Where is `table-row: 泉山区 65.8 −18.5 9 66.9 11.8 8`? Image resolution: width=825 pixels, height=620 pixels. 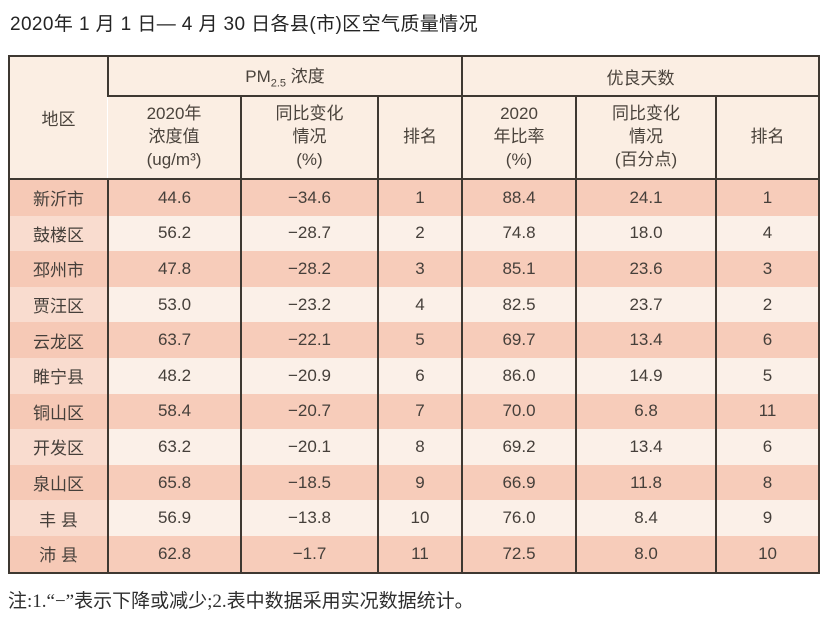
table-row: 泉山区 65.8 −18.5 9 66.9 11.8 8 is located at coordinates (414, 482).